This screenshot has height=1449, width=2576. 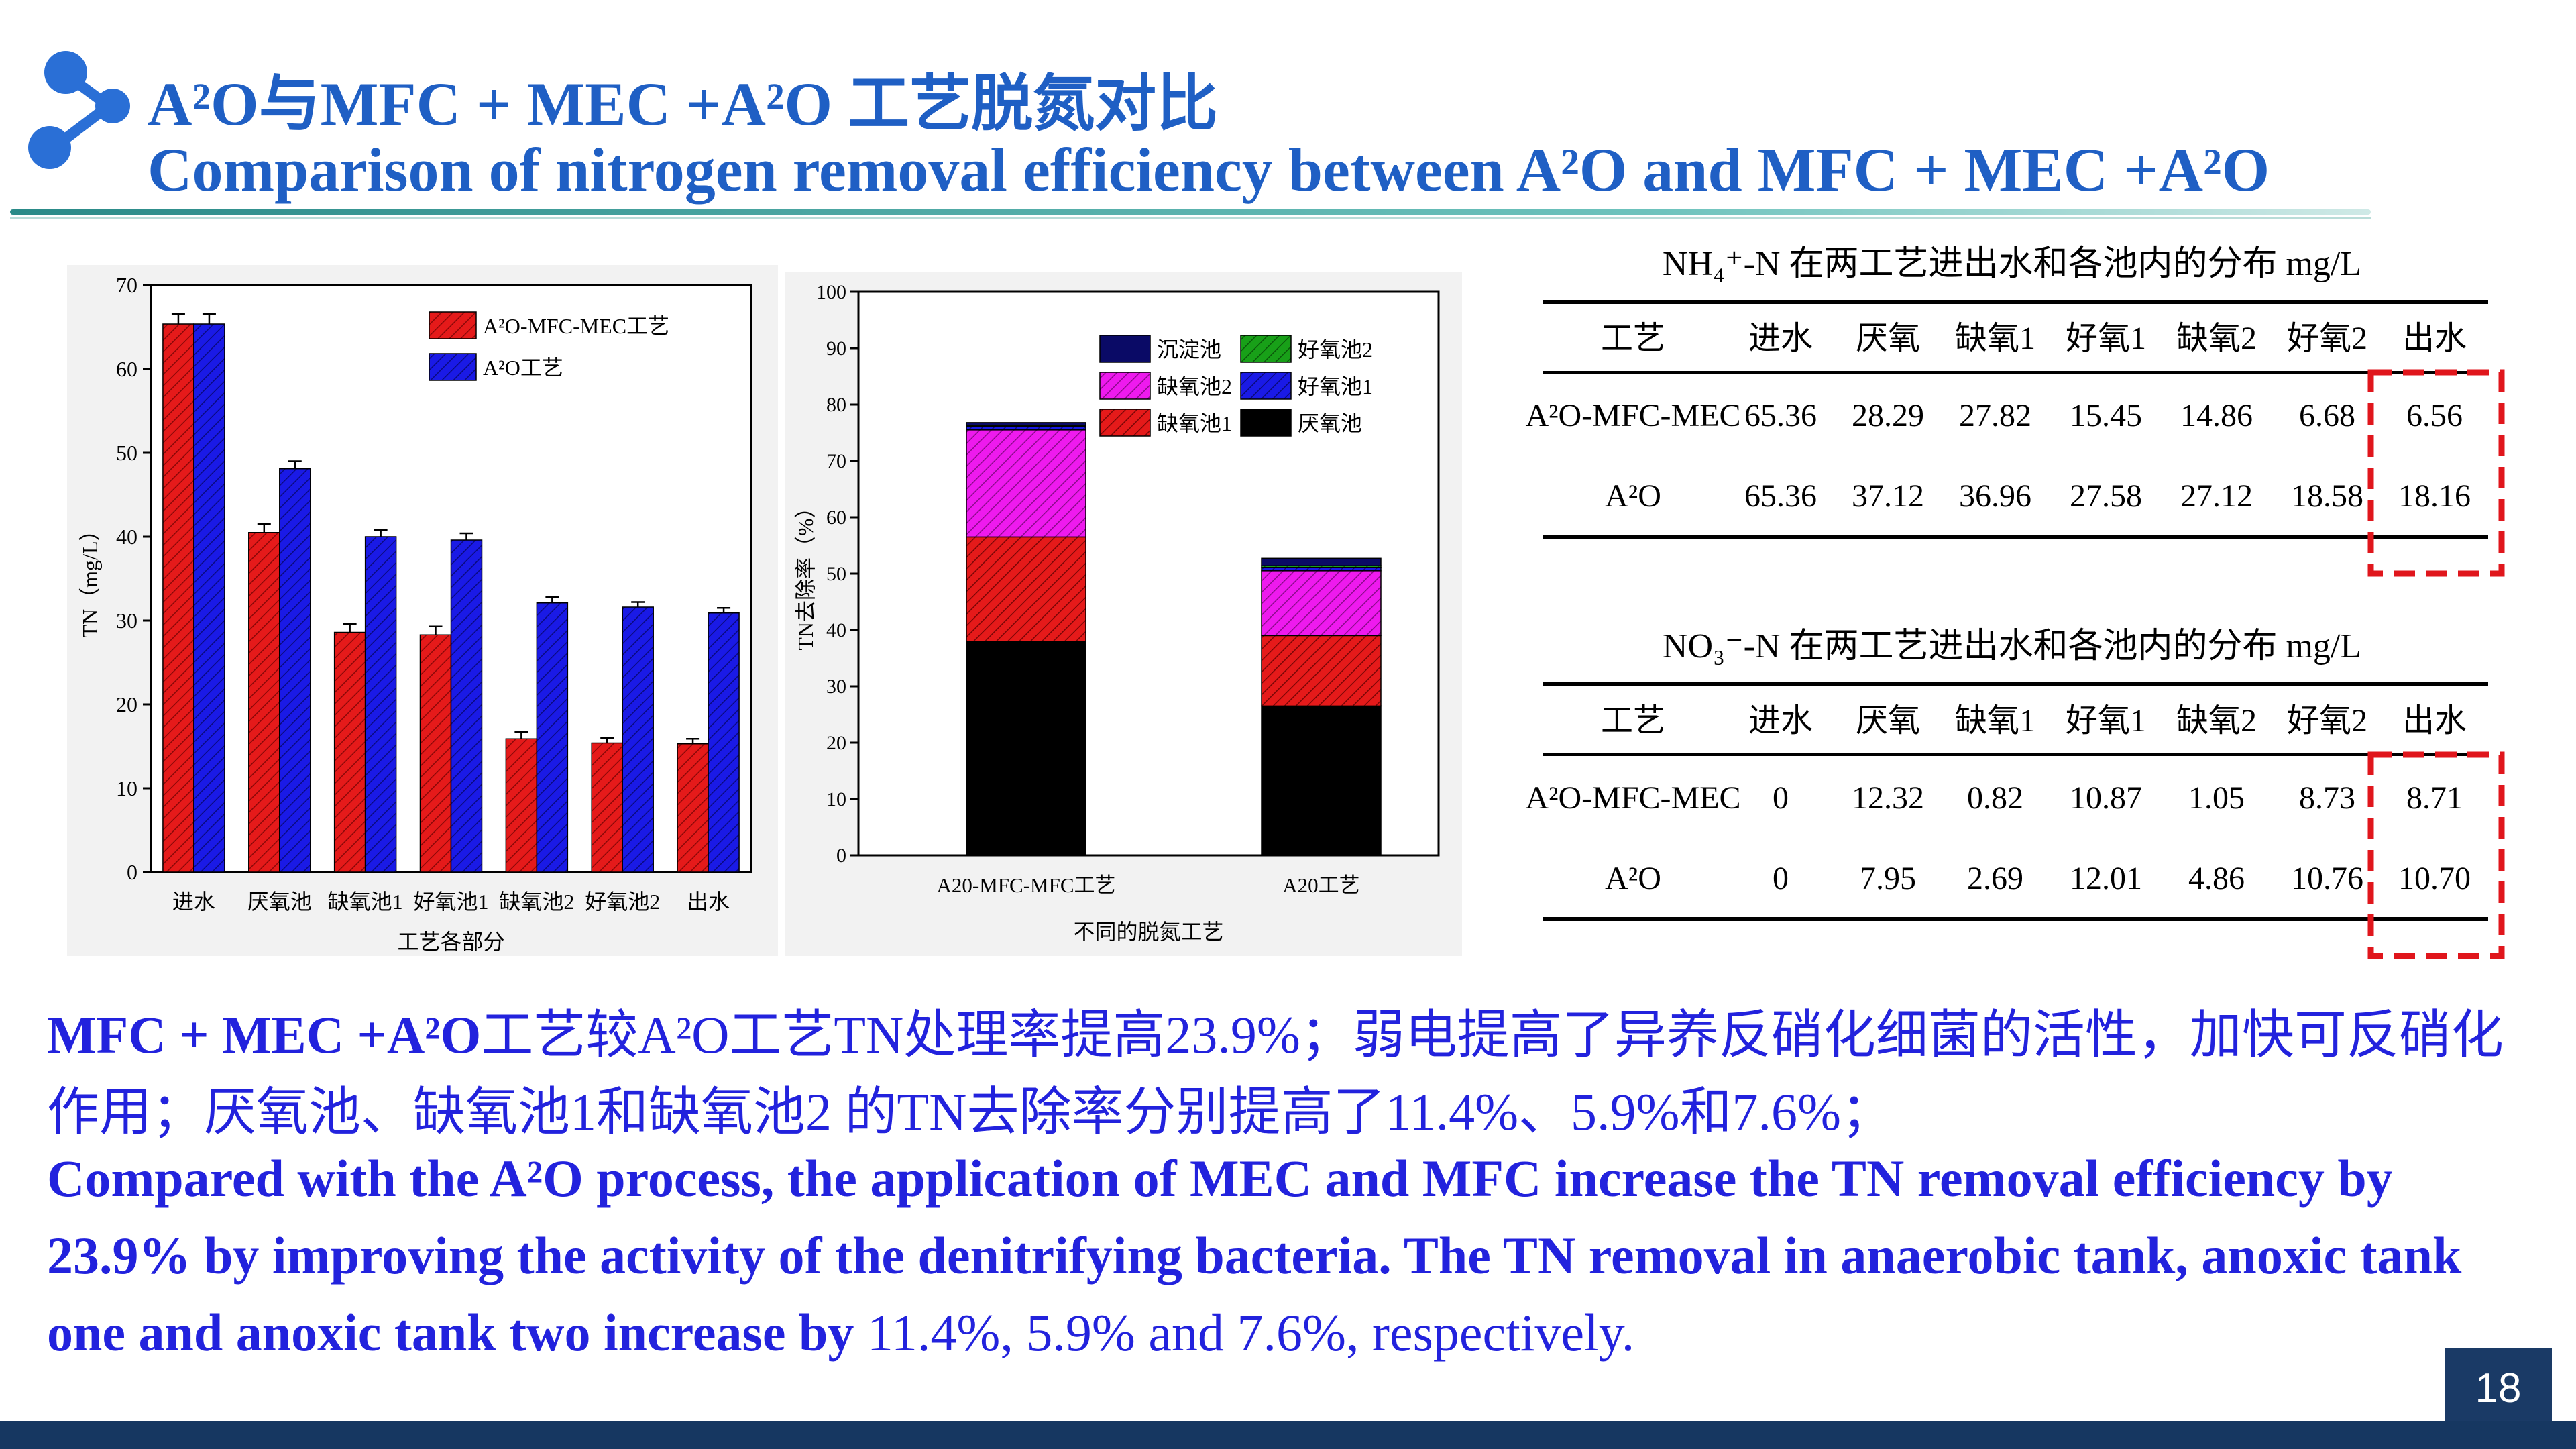 What do you see at coordinates (836, 687) in the screenshot?
I see `chart2-ytick-label: 30` at bounding box center [836, 687].